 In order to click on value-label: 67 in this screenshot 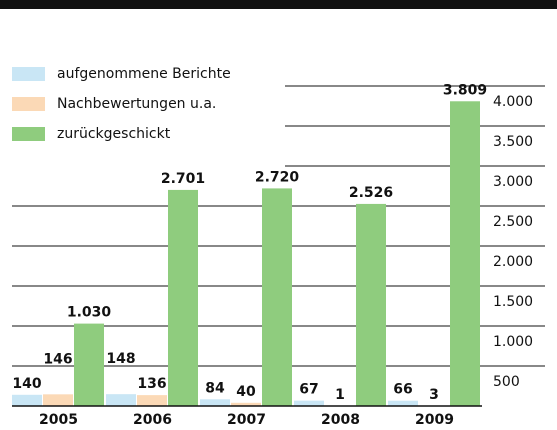, I will do `click(308, 390)`.